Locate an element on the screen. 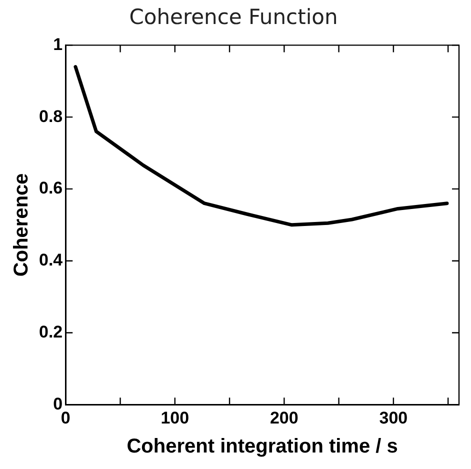 The width and height of the screenshot is (471, 469). chart-title: Coherence Function is located at coordinates (233, 17).